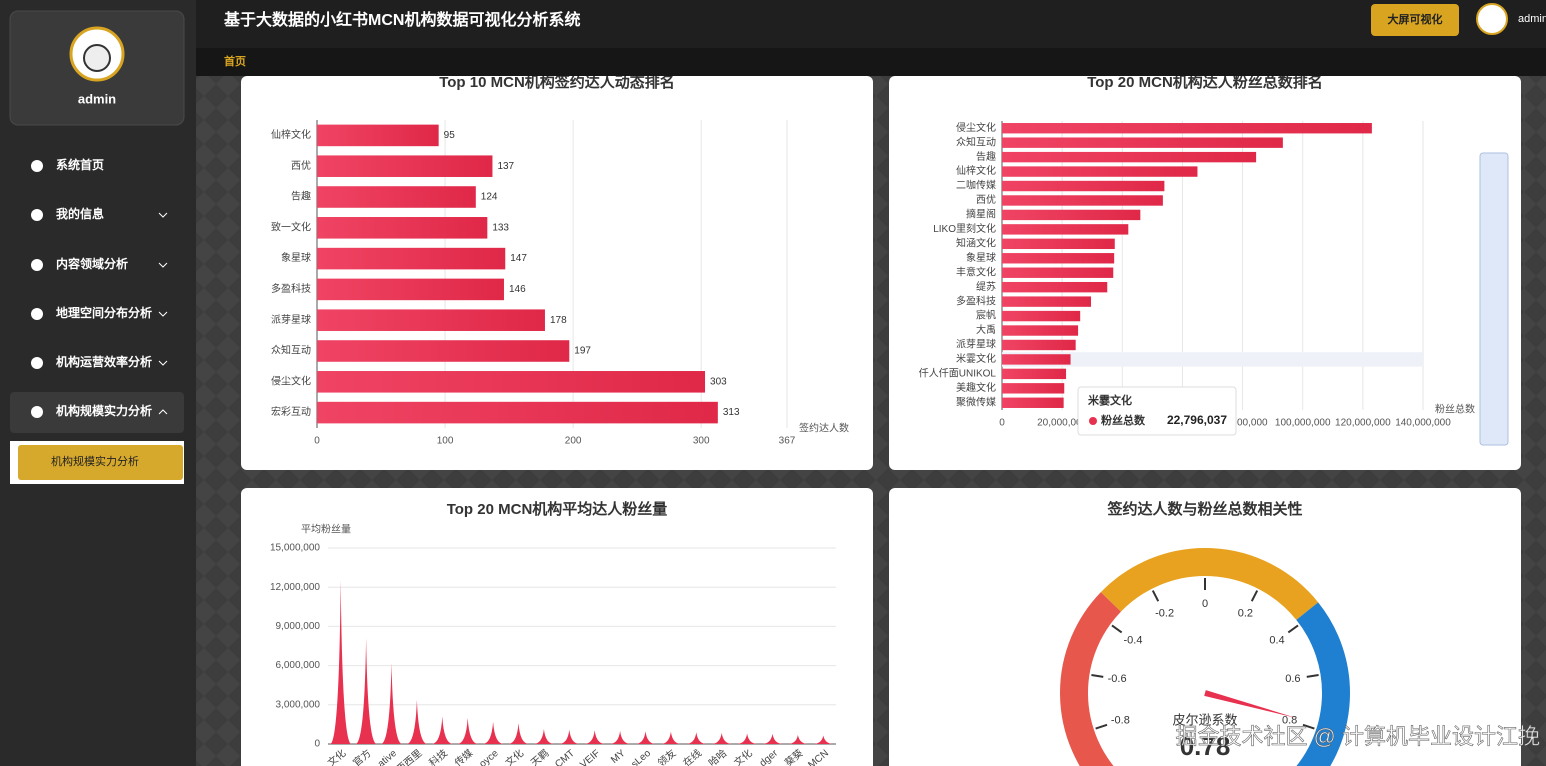 This screenshot has height=766, width=1546. Describe the element at coordinates (98, 383) in the screenshot. I see `sidebar` at that location.